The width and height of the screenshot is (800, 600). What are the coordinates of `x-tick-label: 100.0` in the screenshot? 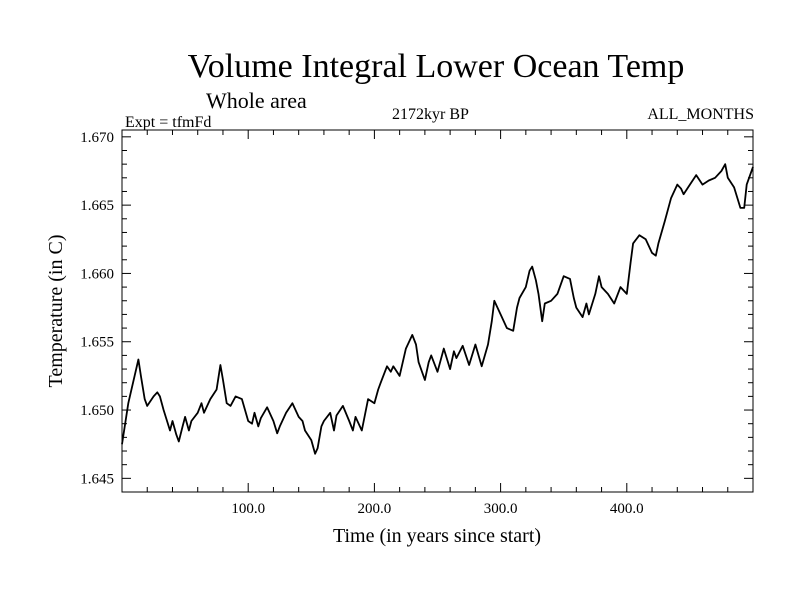 It's located at (248, 509).